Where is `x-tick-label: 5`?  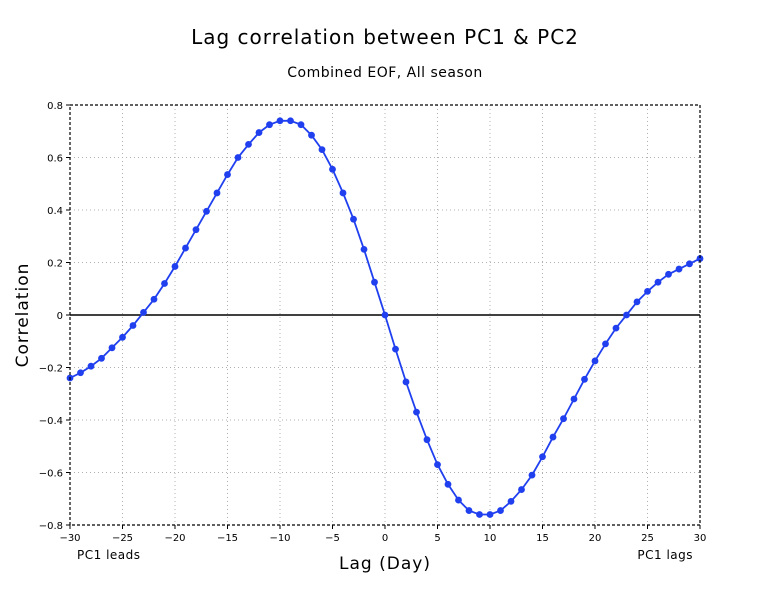 x-tick-label: 5 is located at coordinates (437, 538).